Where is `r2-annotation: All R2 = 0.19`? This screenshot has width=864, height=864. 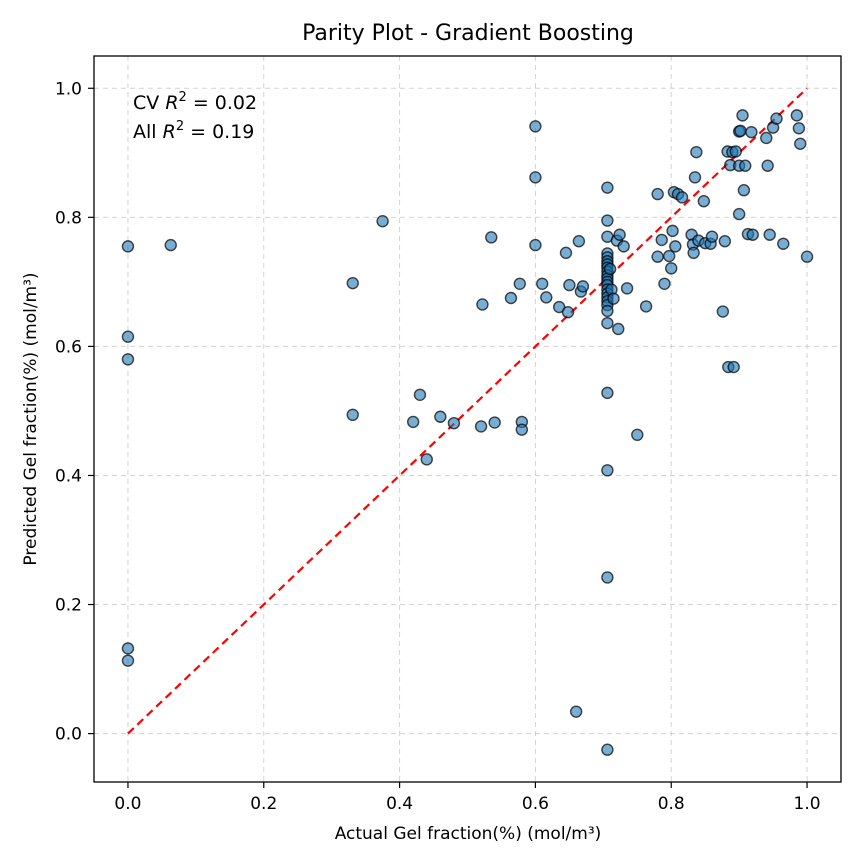
r2-annotation: All R2 = 0.19 is located at coordinates (193, 131).